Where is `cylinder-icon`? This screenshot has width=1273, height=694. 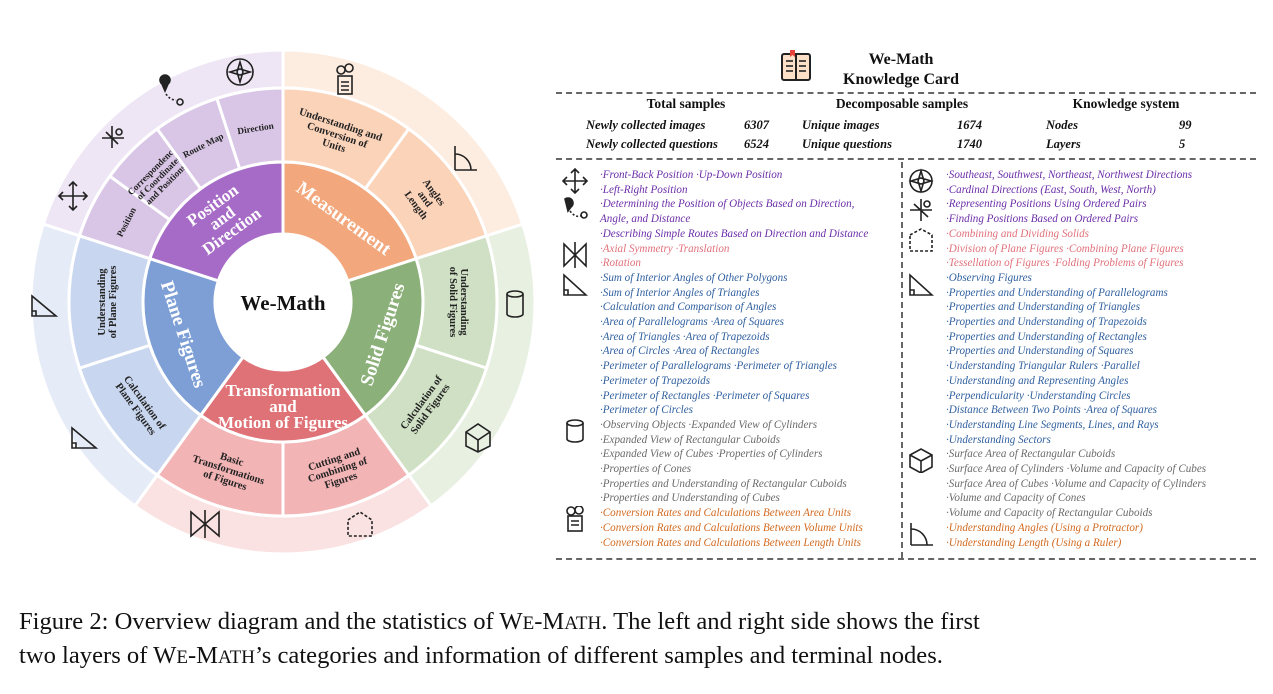
cylinder-icon is located at coordinates (575, 431).